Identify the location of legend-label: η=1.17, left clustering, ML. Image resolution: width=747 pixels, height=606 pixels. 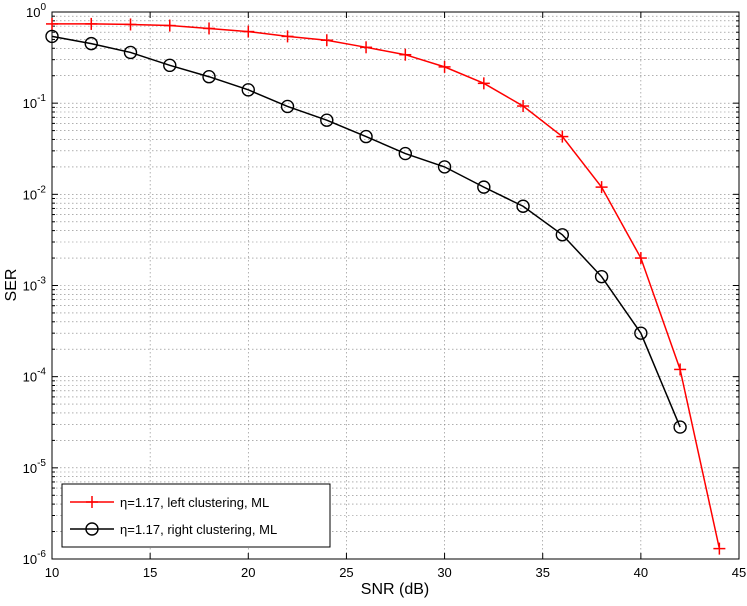
(194, 502).